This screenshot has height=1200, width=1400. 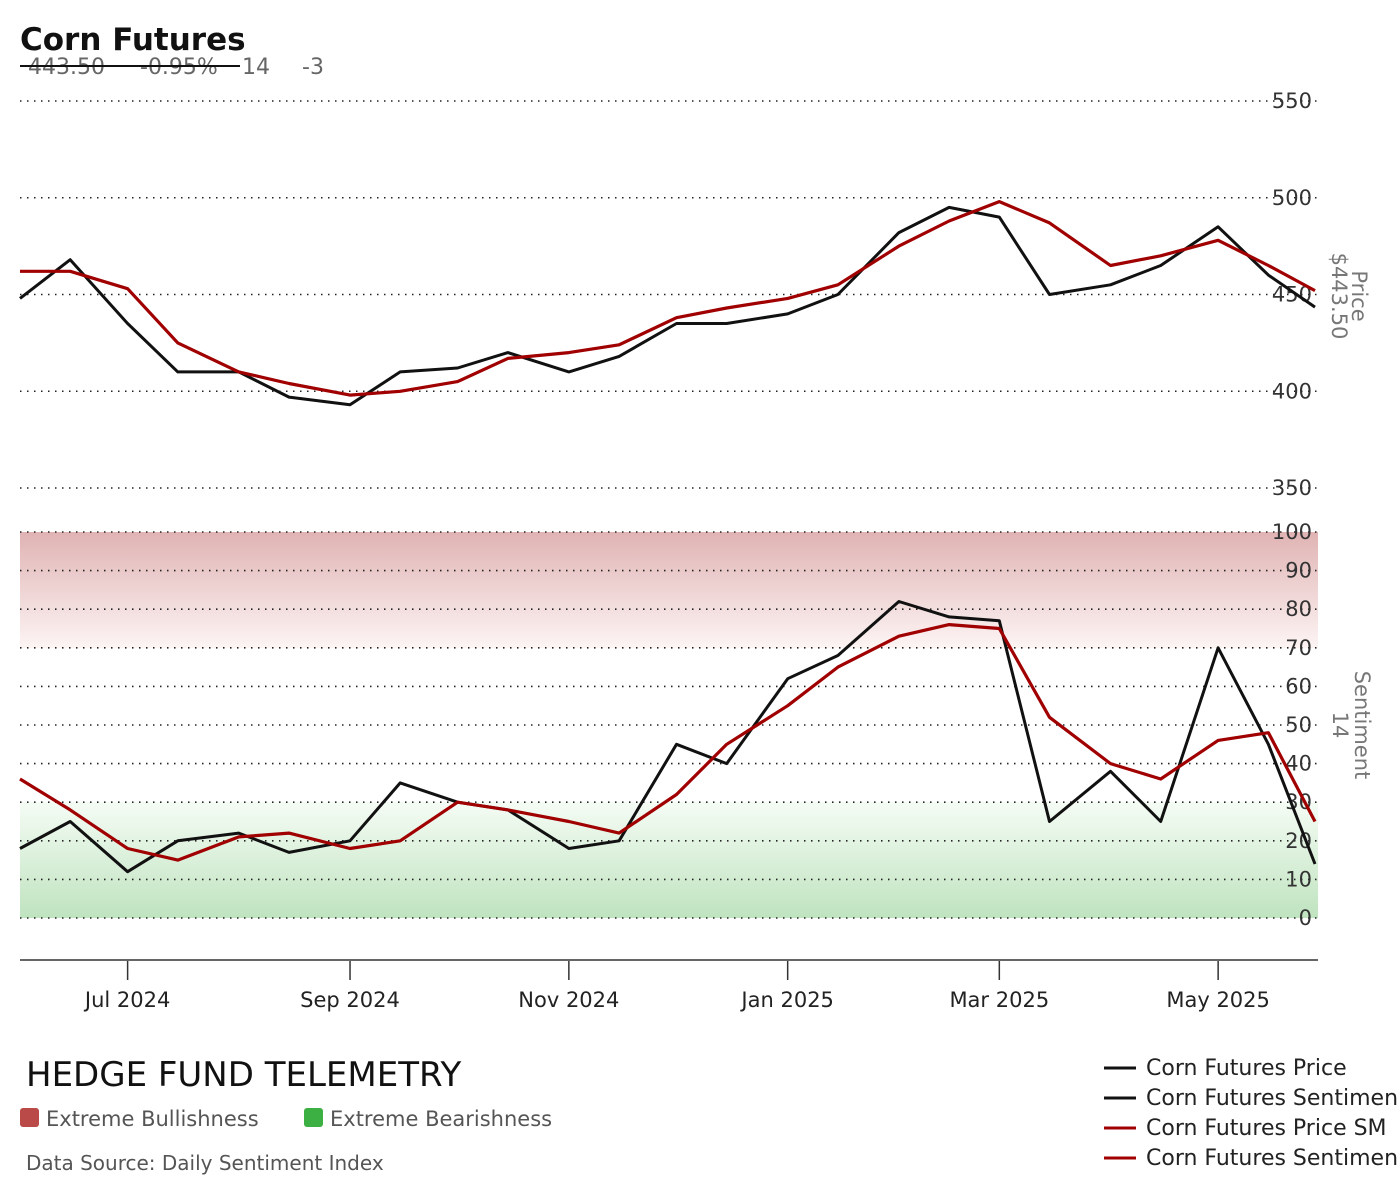 What do you see at coordinates (1298, 609) in the screenshot?
I see `sentiment-tick-label: 80` at bounding box center [1298, 609].